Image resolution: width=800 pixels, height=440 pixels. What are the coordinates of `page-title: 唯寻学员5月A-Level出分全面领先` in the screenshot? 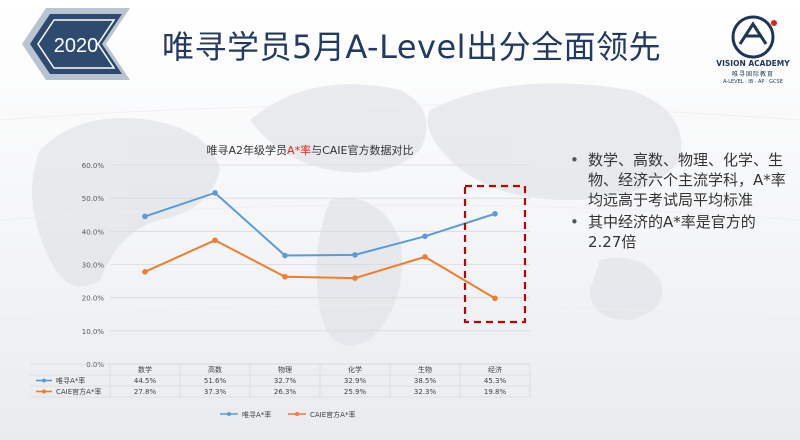 It's located at (412, 47).